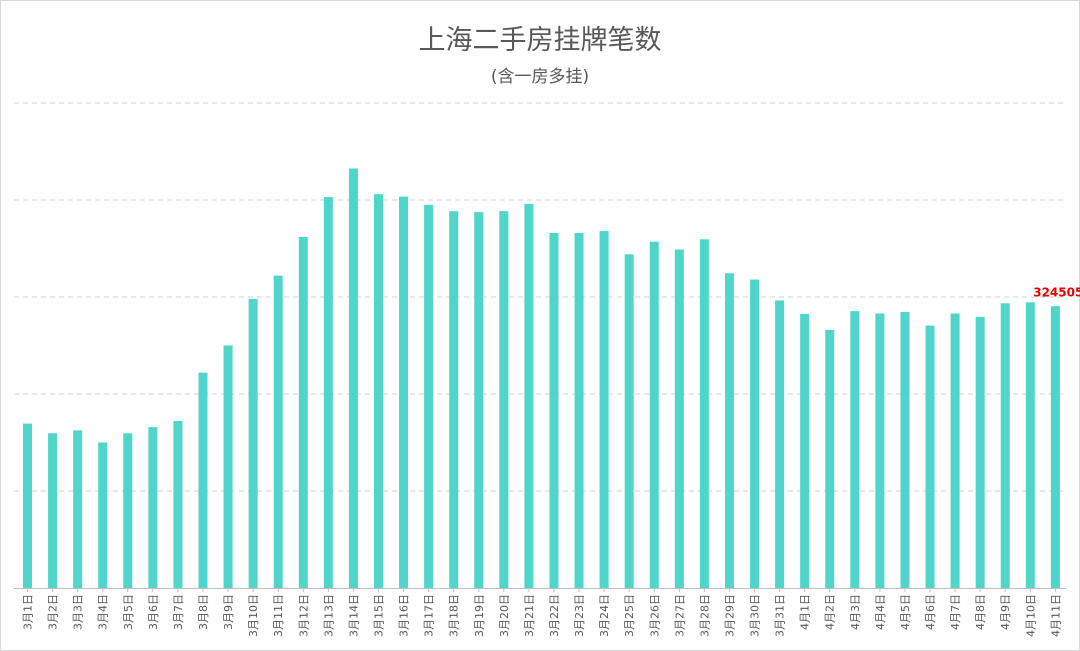  What do you see at coordinates (78, 612) in the screenshot?
I see `x-tick-label: 3月3日` at bounding box center [78, 612].